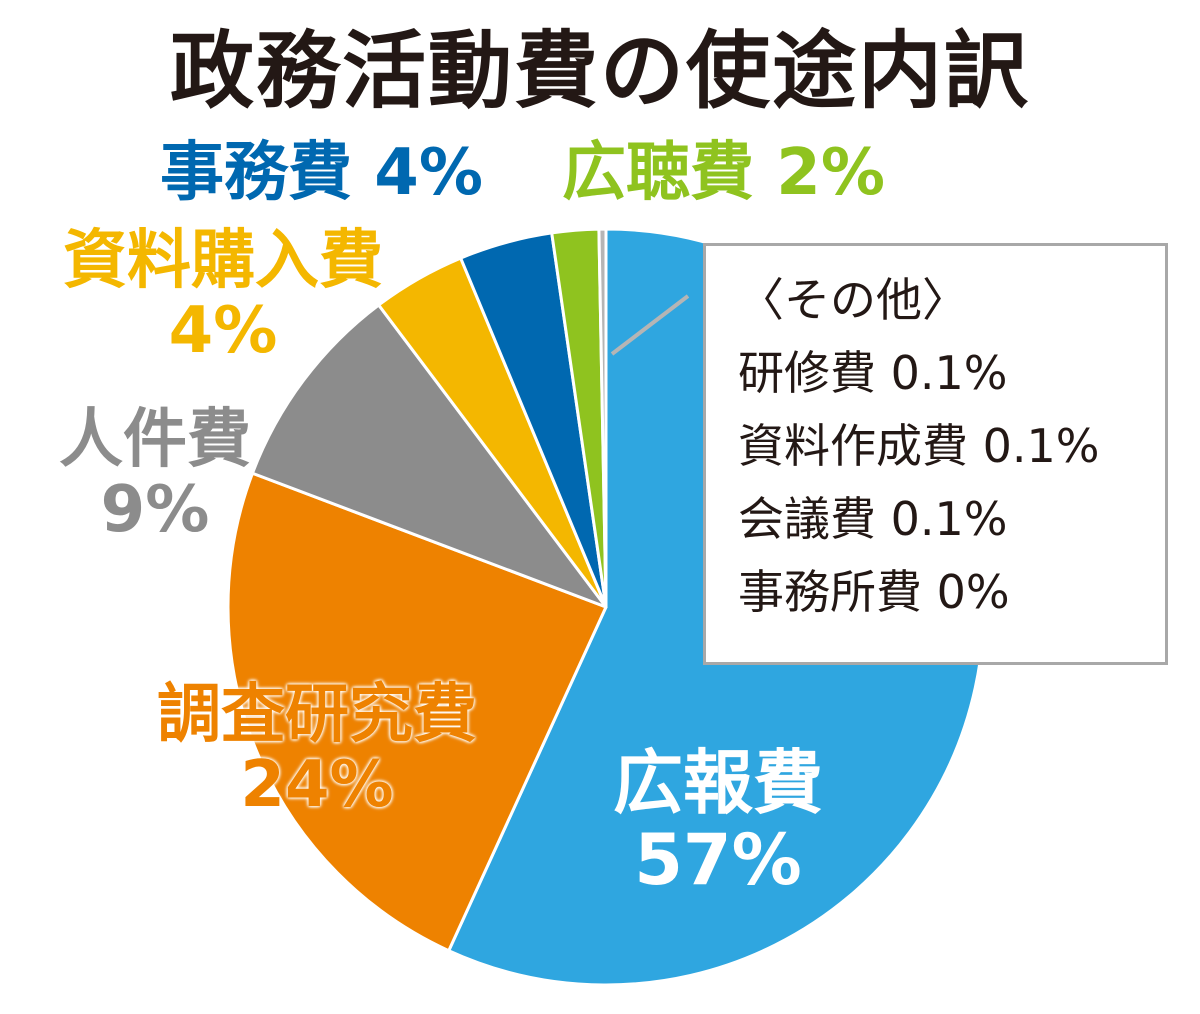  I want to click on label-kouhouhi: 広報費 57%, so click(718, 822).